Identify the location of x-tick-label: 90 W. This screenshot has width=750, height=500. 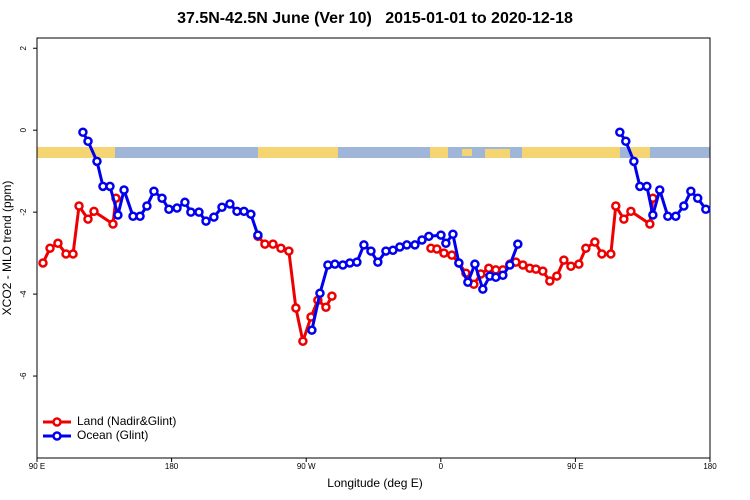
(306, 466).